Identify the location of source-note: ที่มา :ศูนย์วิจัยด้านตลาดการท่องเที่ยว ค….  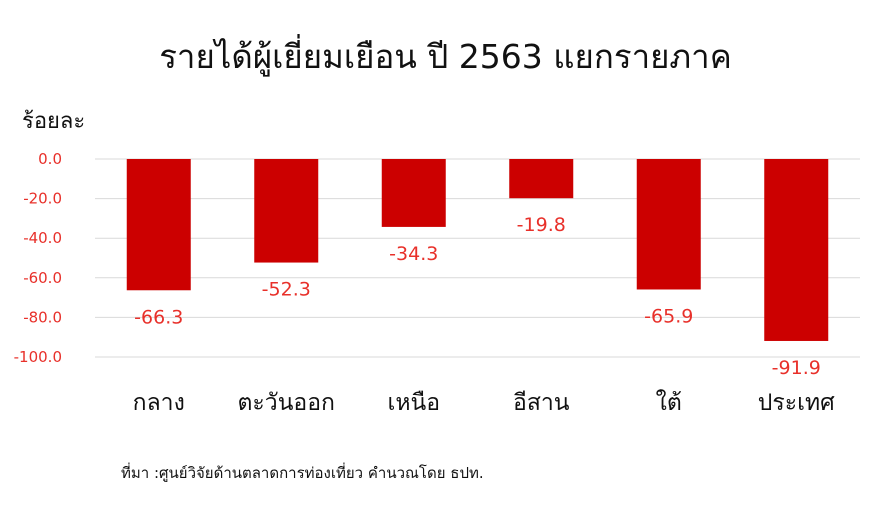
(302, 473).